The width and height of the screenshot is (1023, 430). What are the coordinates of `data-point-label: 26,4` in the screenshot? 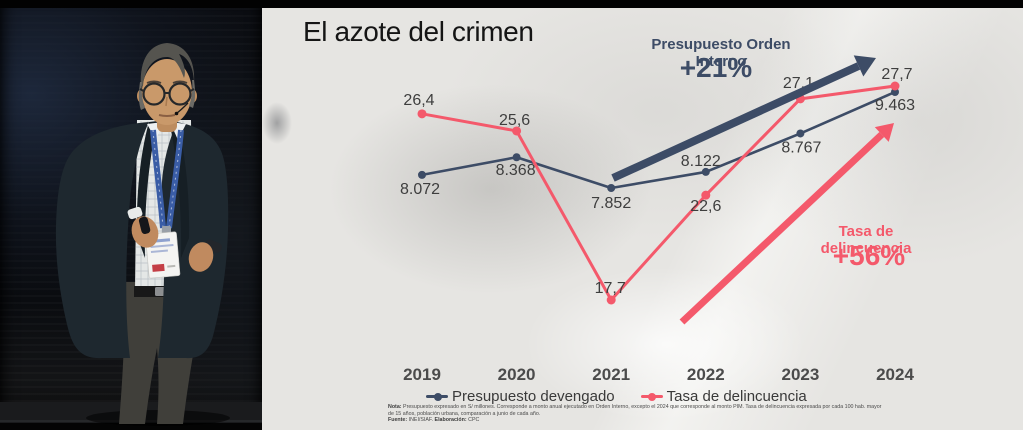 It's located at (418, 100).